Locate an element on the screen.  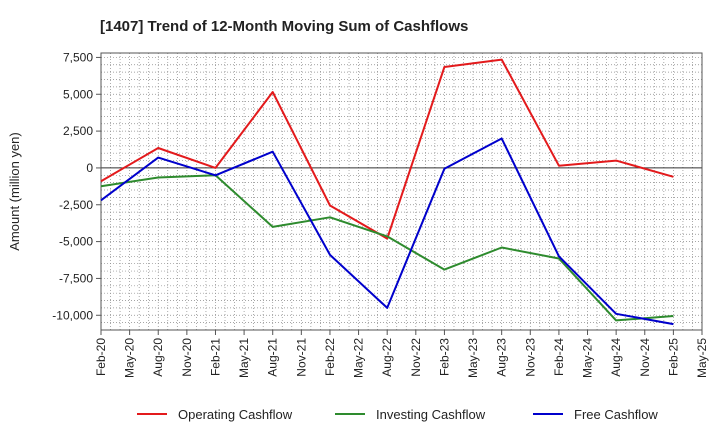
legend-label-operating-cashflow: Operating Cashflow is located at coordinates (235, 414).